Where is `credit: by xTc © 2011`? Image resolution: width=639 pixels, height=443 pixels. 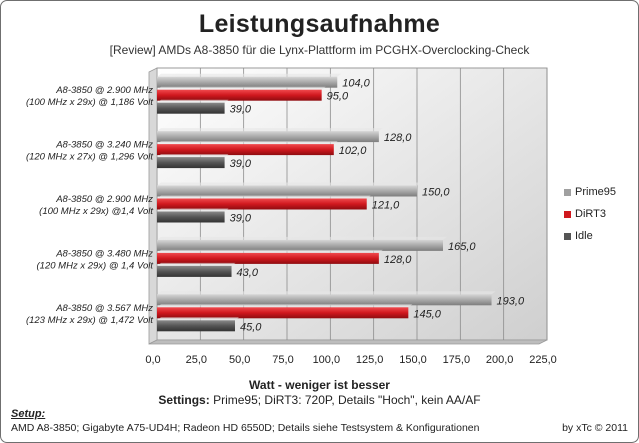
credit: by xTc © 2011 is located at coordinates (595, 428).